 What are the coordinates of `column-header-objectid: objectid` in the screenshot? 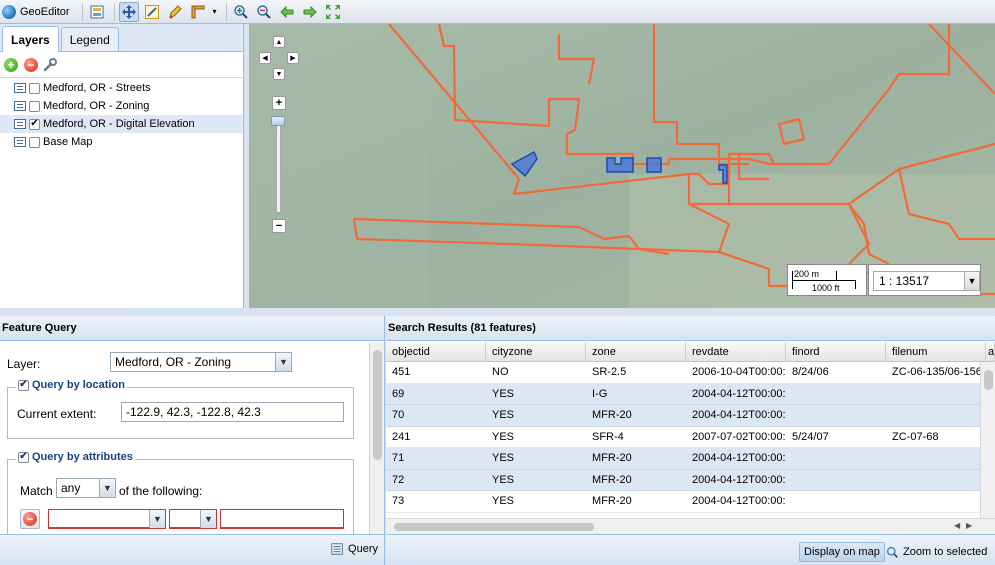 It's located at (436, 352).